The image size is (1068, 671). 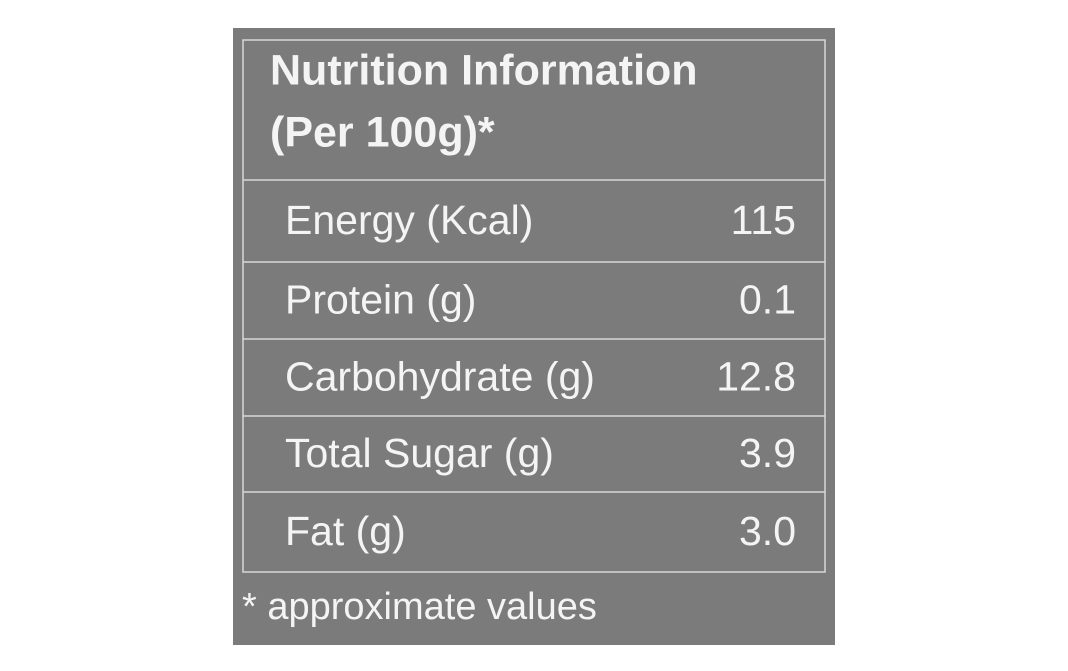 I want to click on nutrient-value: 3.9, so click(x=767, y=453).